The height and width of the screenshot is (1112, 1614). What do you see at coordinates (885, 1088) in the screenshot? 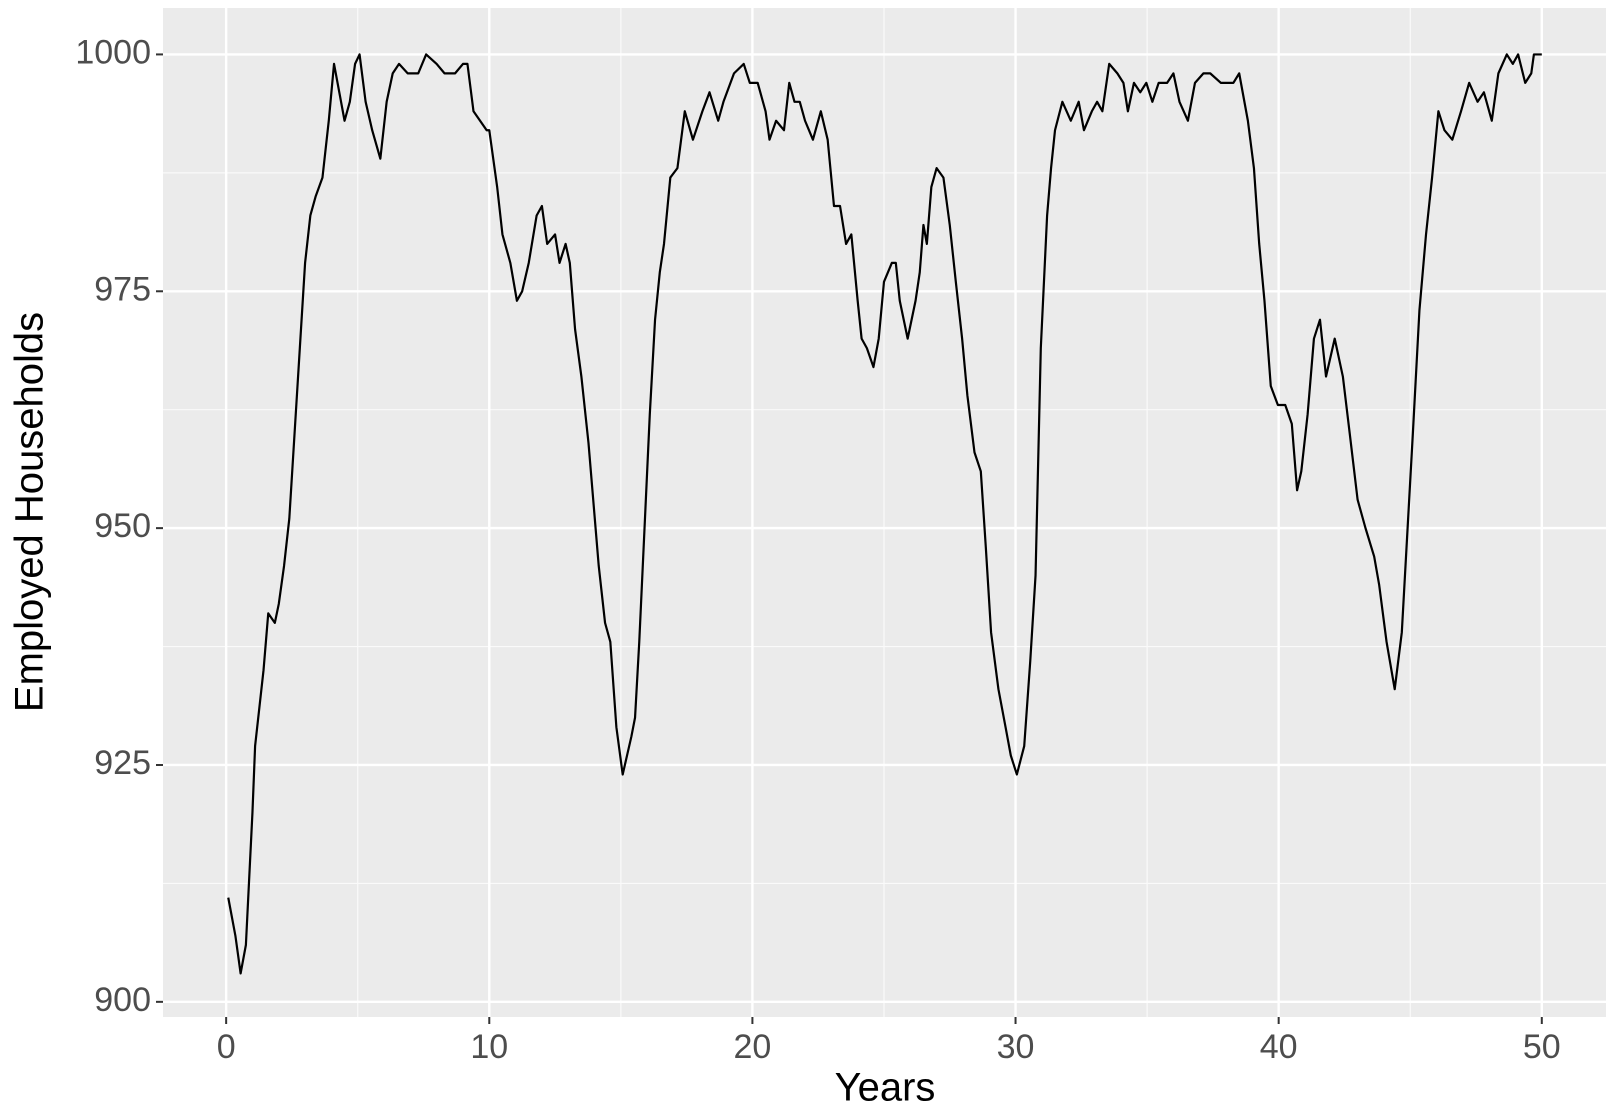
I see `x-axis-title: Years` at bounding box center [885, 1088].